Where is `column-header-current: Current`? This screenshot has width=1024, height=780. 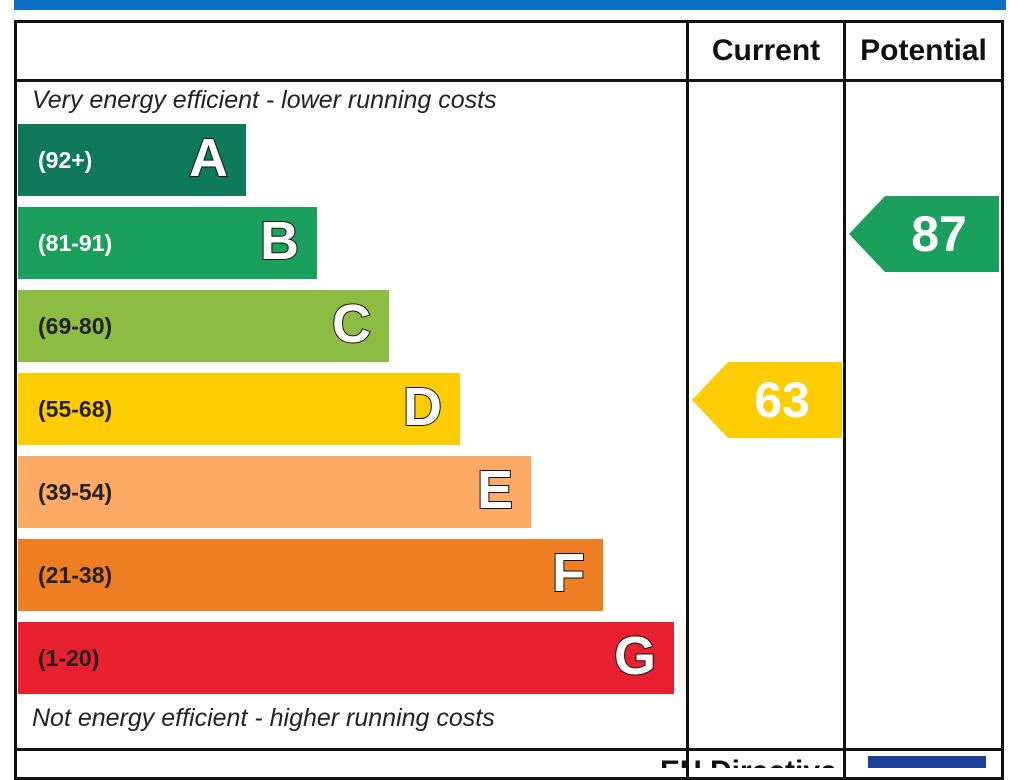 column-header-current: Current is located at coordinates (766, 50).